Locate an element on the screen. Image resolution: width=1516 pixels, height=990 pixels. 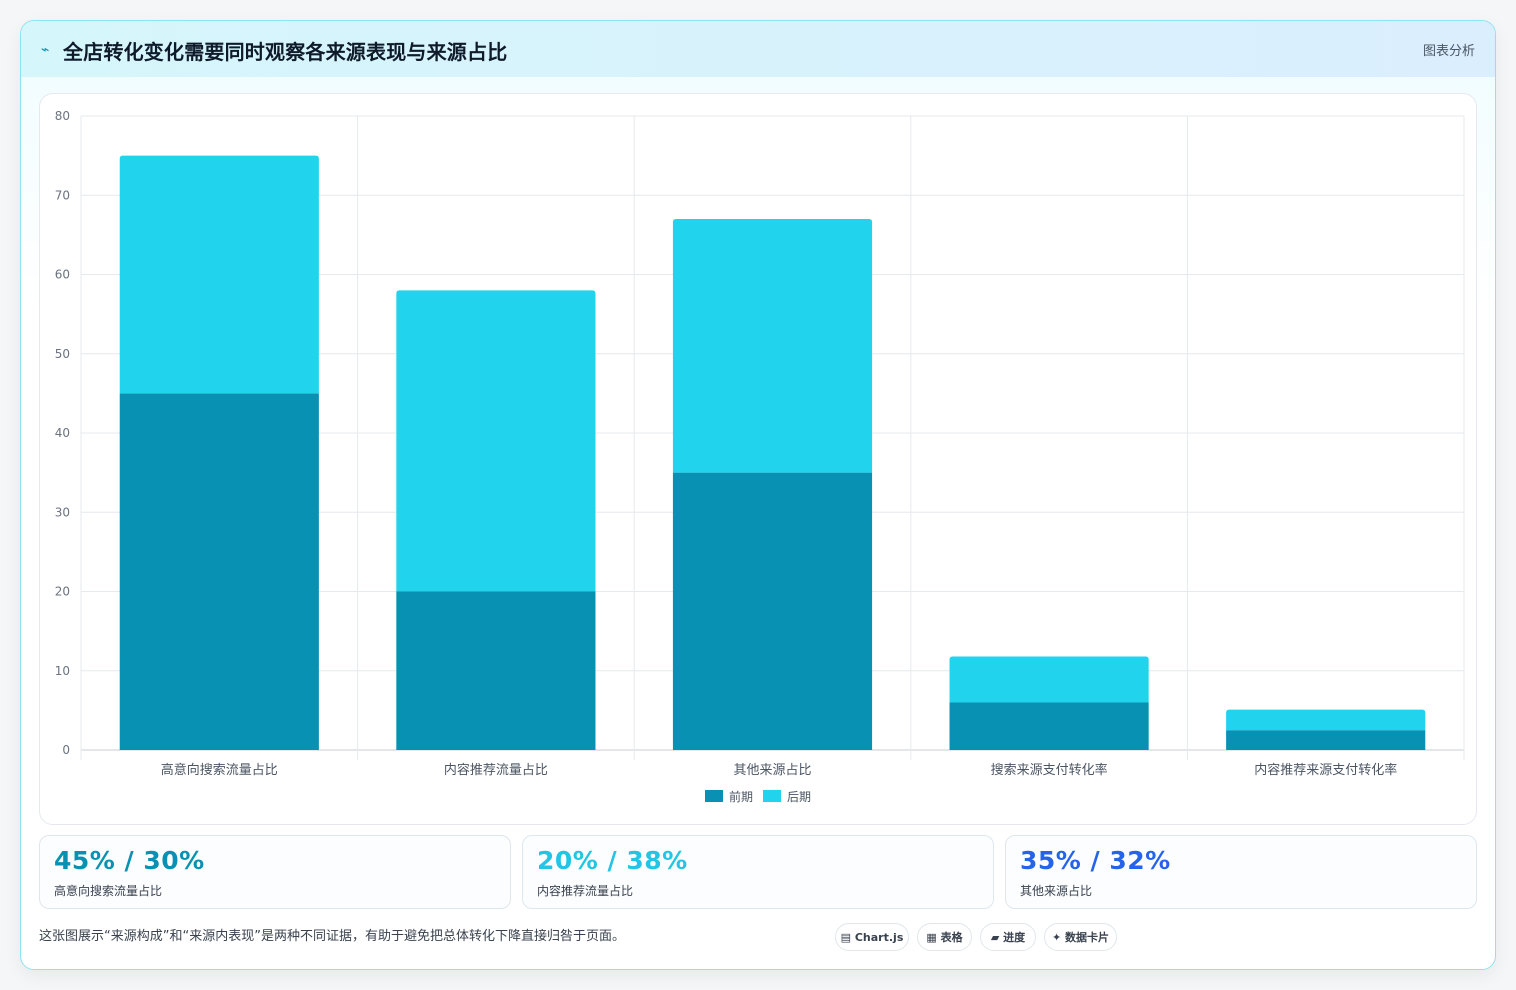
y-tick-label: 70 is located at coordinates (62, 195).